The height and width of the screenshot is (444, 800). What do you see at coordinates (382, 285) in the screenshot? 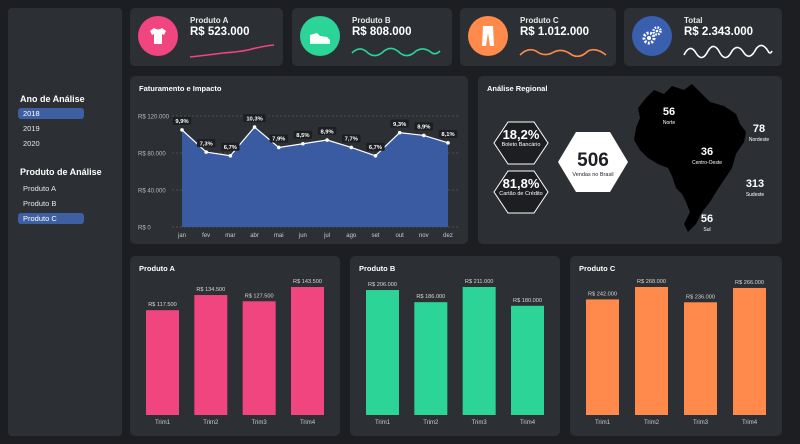
I see `bar-value-label: R$ 206.000` at bounding box center [382, 285].